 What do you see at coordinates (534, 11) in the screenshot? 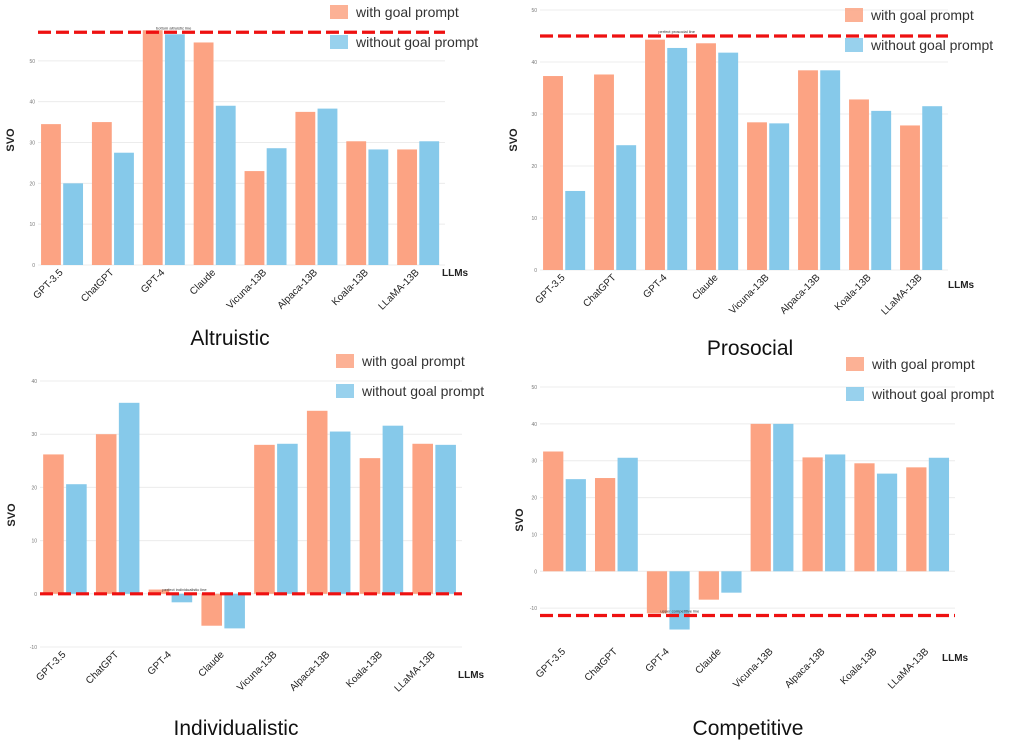
I see `chart-prosocial-y-tick-label: 50` at bounding box center [534, 11].